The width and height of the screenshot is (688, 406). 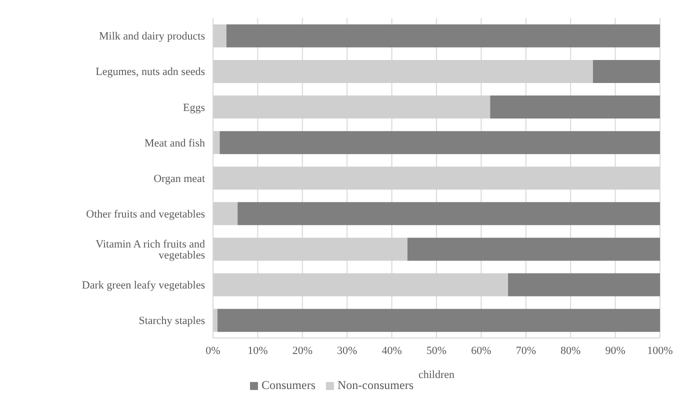 I want to click on y-tick-label: Starchy staples, so click(x=171, y=321).